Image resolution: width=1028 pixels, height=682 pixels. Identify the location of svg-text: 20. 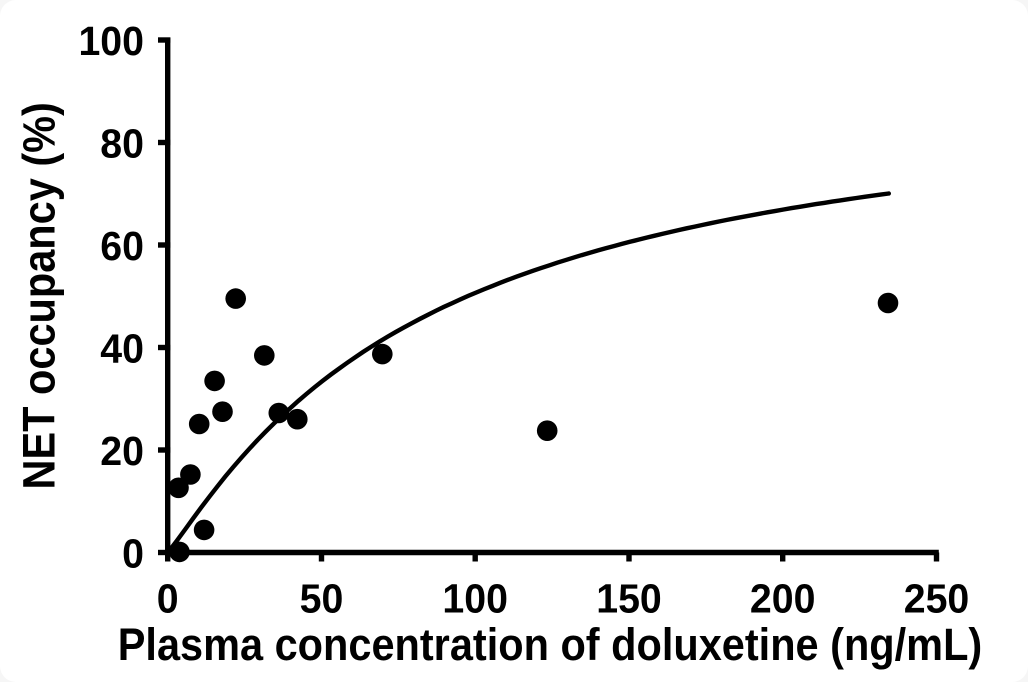
(122, 451).